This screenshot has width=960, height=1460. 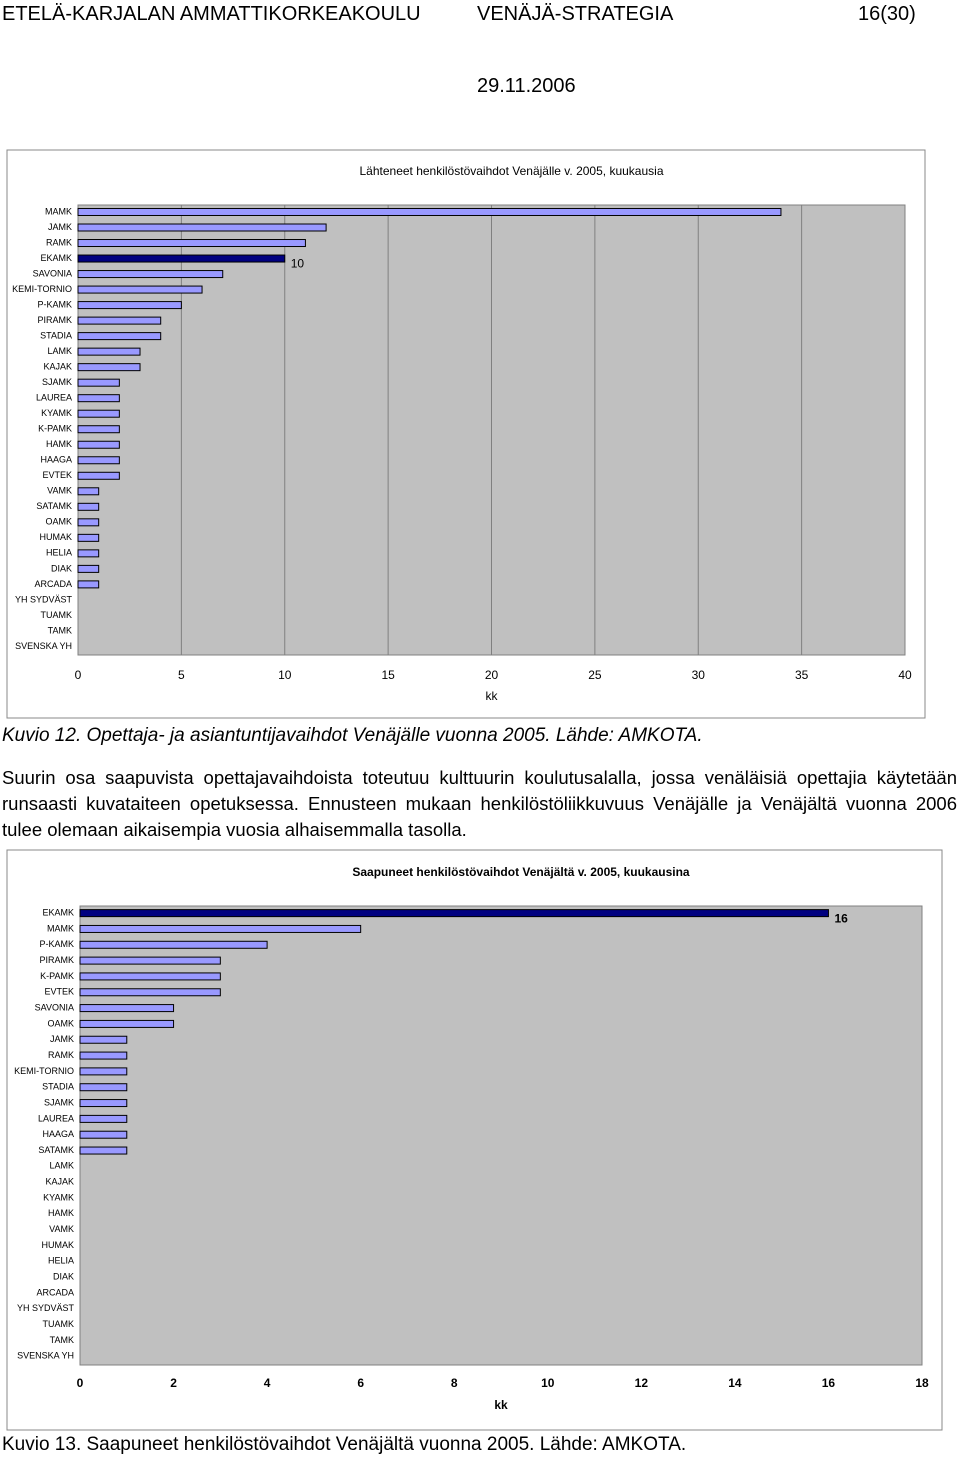 I want to click on header-page: 16(30), so click(x=887, y=14).